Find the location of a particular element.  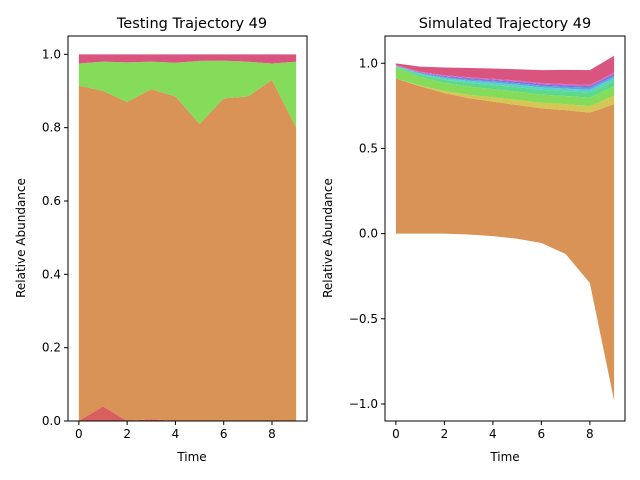

right-y-axis-label: Relative Abundance is located at coordinates (328, 238).